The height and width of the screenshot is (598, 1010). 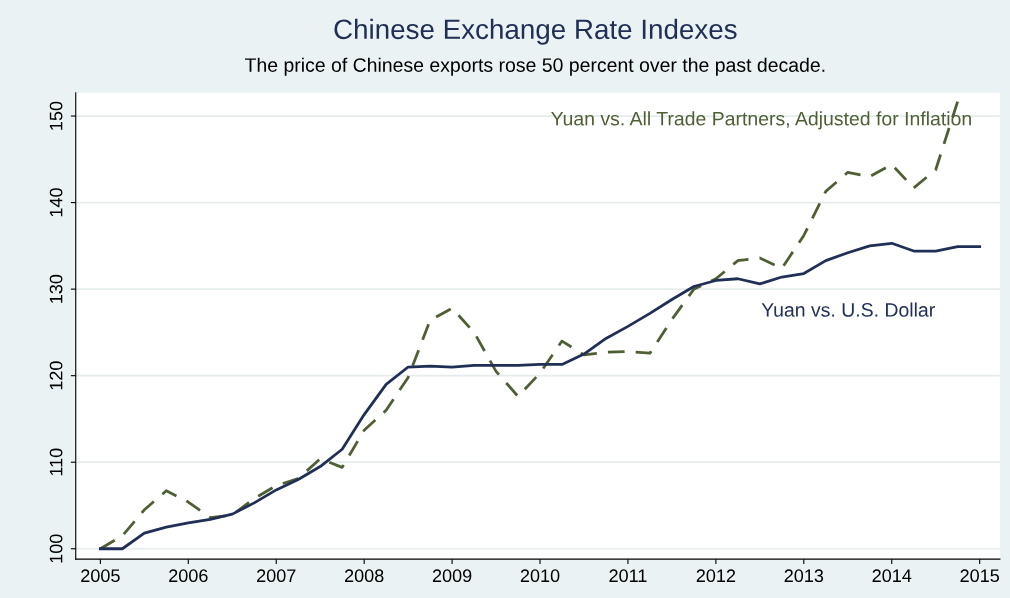 What do you see at coordinates (56, 202) in the screenshot?
I see `y-tick-label: 140` at bounding box center [56, 202].